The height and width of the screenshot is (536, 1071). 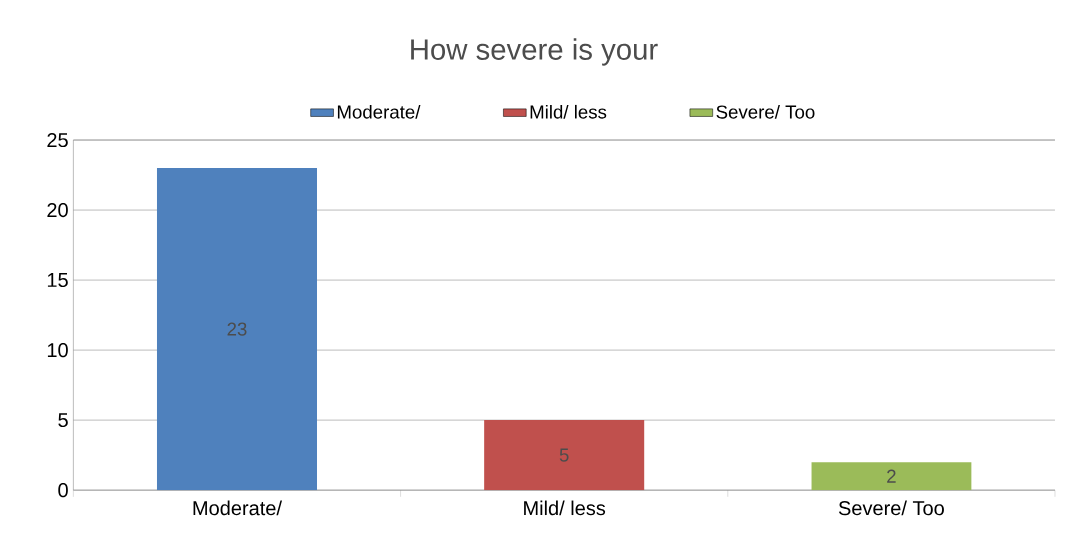 What do you see at coordinates (568, 111) in the screenshot?
I see `legend-label: Mild/ less` at bounding box center [568, 111].